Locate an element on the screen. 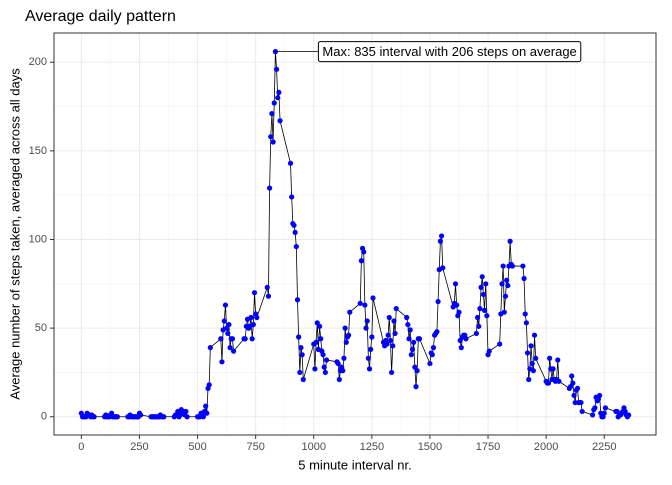  y-tick-label: 150 is located at coordinates (38, 151).